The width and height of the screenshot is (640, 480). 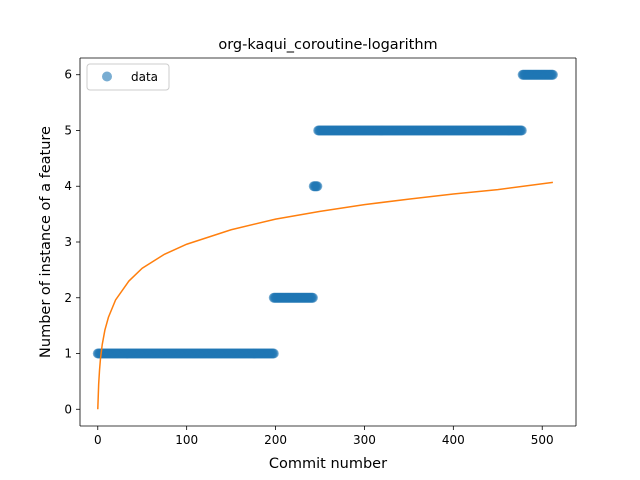 What do you see at coordinates (68, 242) in the screenshot?
I see `y-tick-label: 3` at bounding box center [68, 242].